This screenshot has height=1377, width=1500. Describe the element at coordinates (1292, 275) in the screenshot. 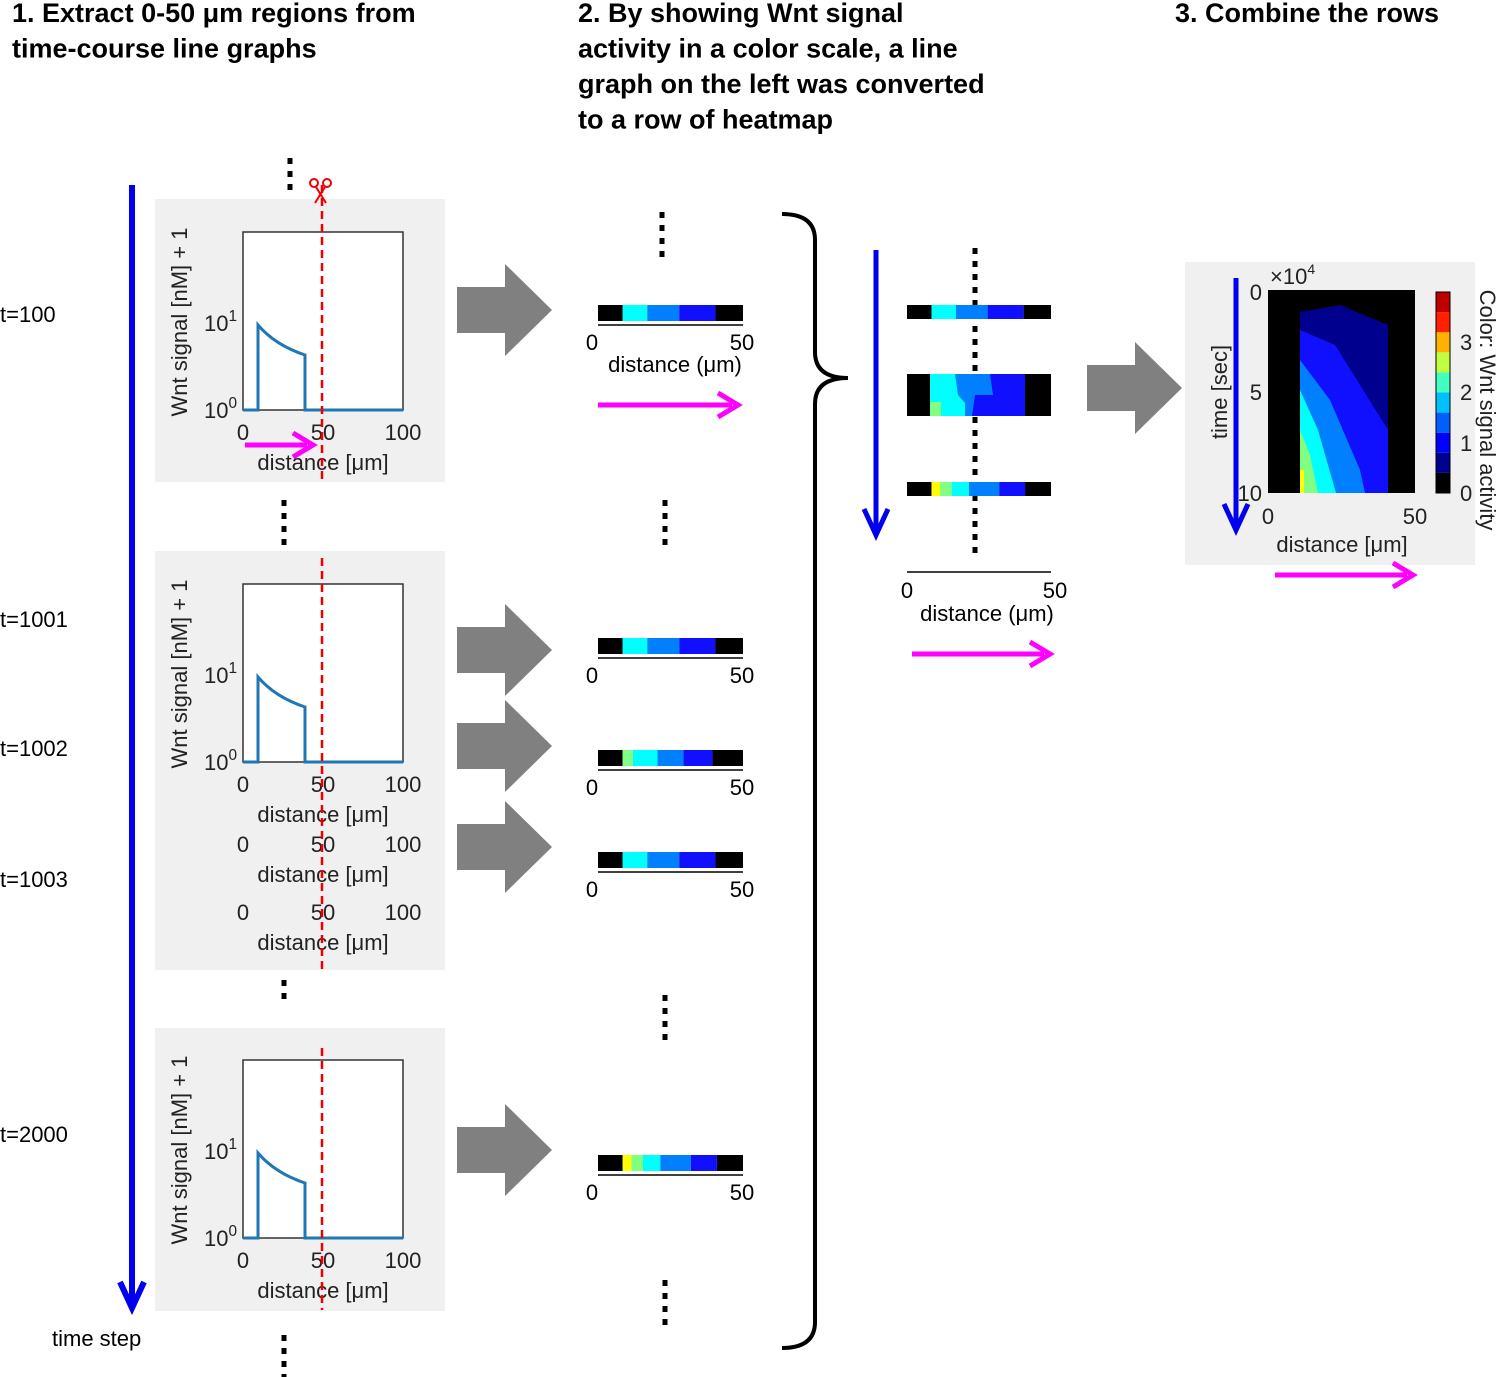

I see `scale-label: ×10⁴` at that location.